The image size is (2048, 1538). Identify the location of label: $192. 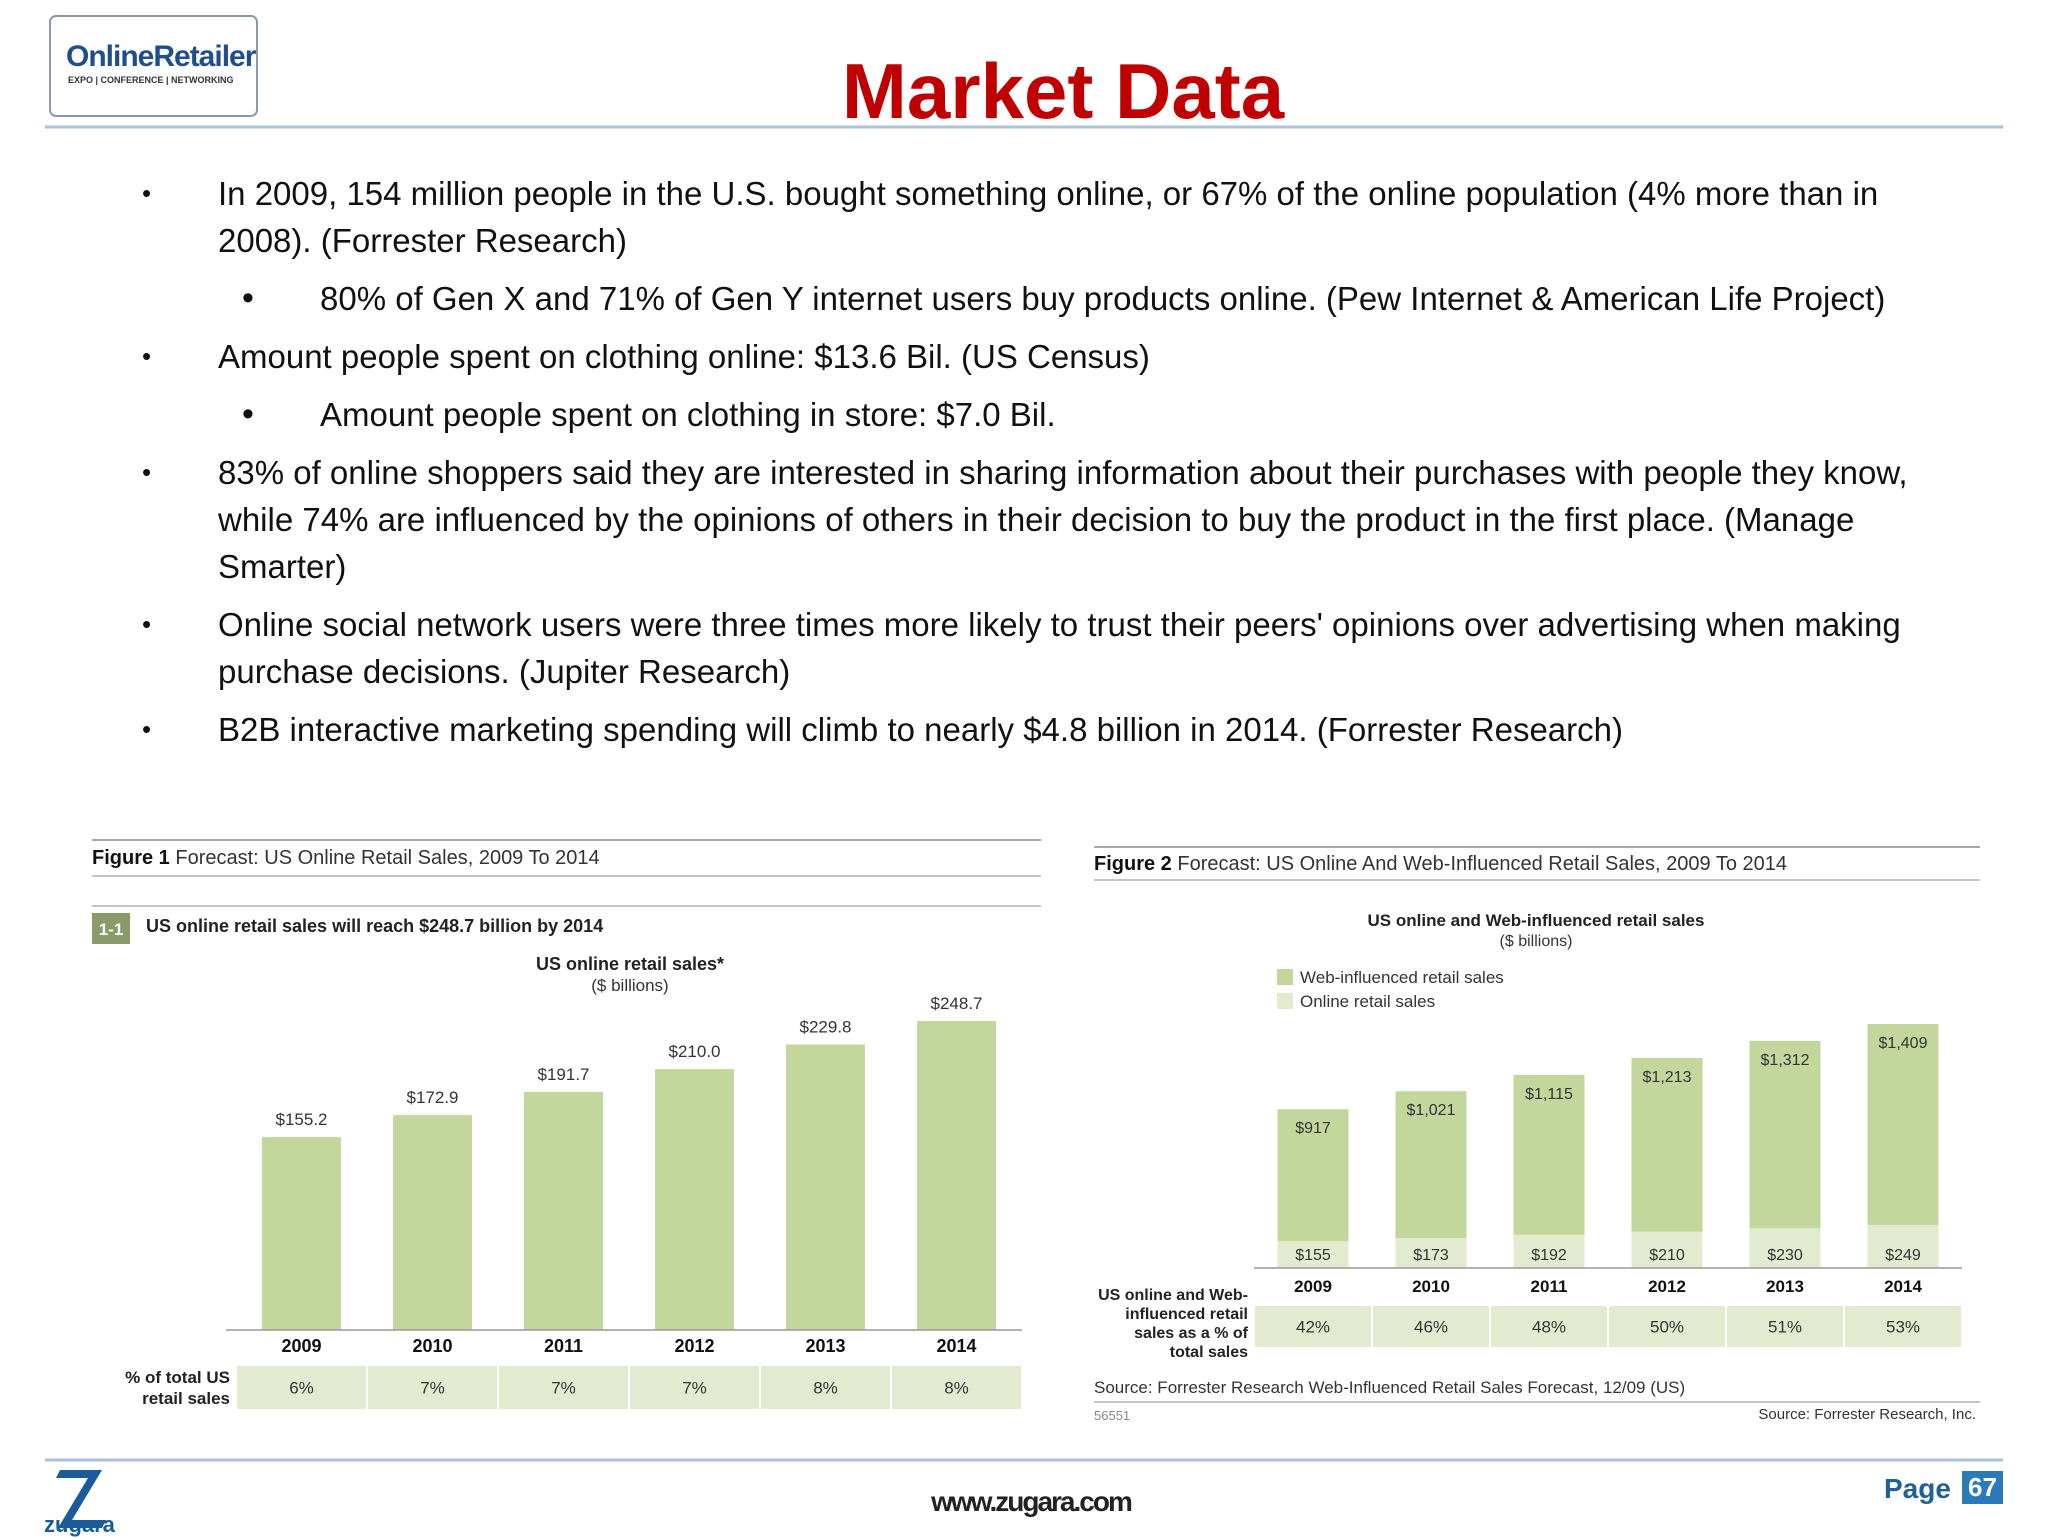
(1549, 1255).